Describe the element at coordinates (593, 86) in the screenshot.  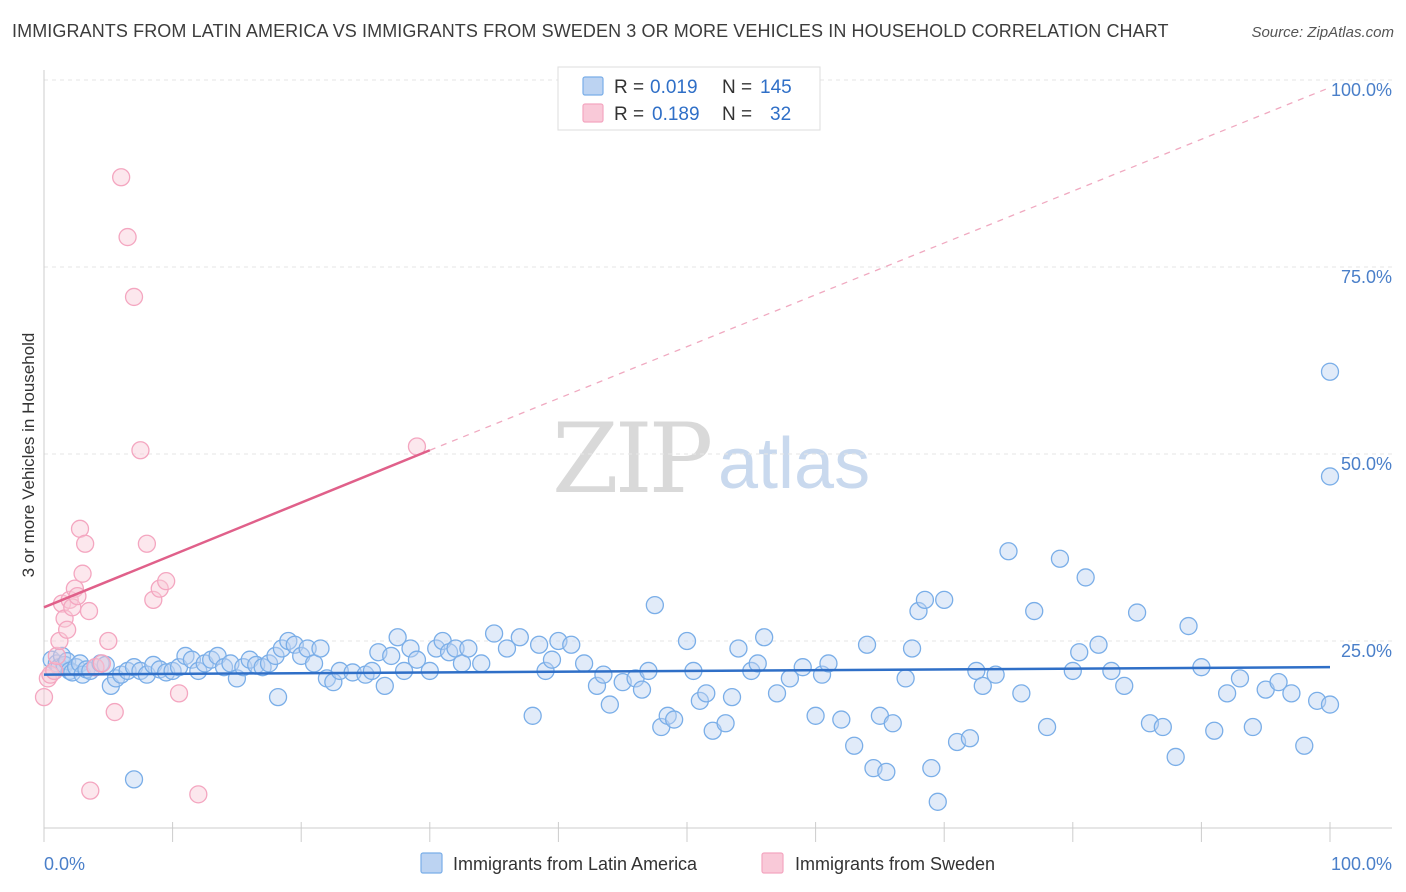
I see `legend-swatch-latin-america` at that location.